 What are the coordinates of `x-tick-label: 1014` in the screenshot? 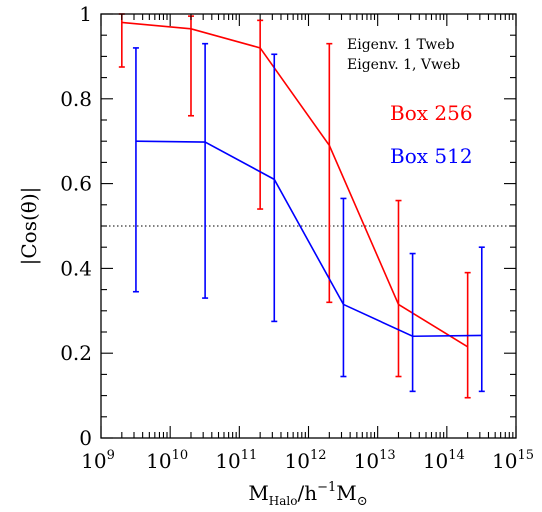 It's located at (444, 460).